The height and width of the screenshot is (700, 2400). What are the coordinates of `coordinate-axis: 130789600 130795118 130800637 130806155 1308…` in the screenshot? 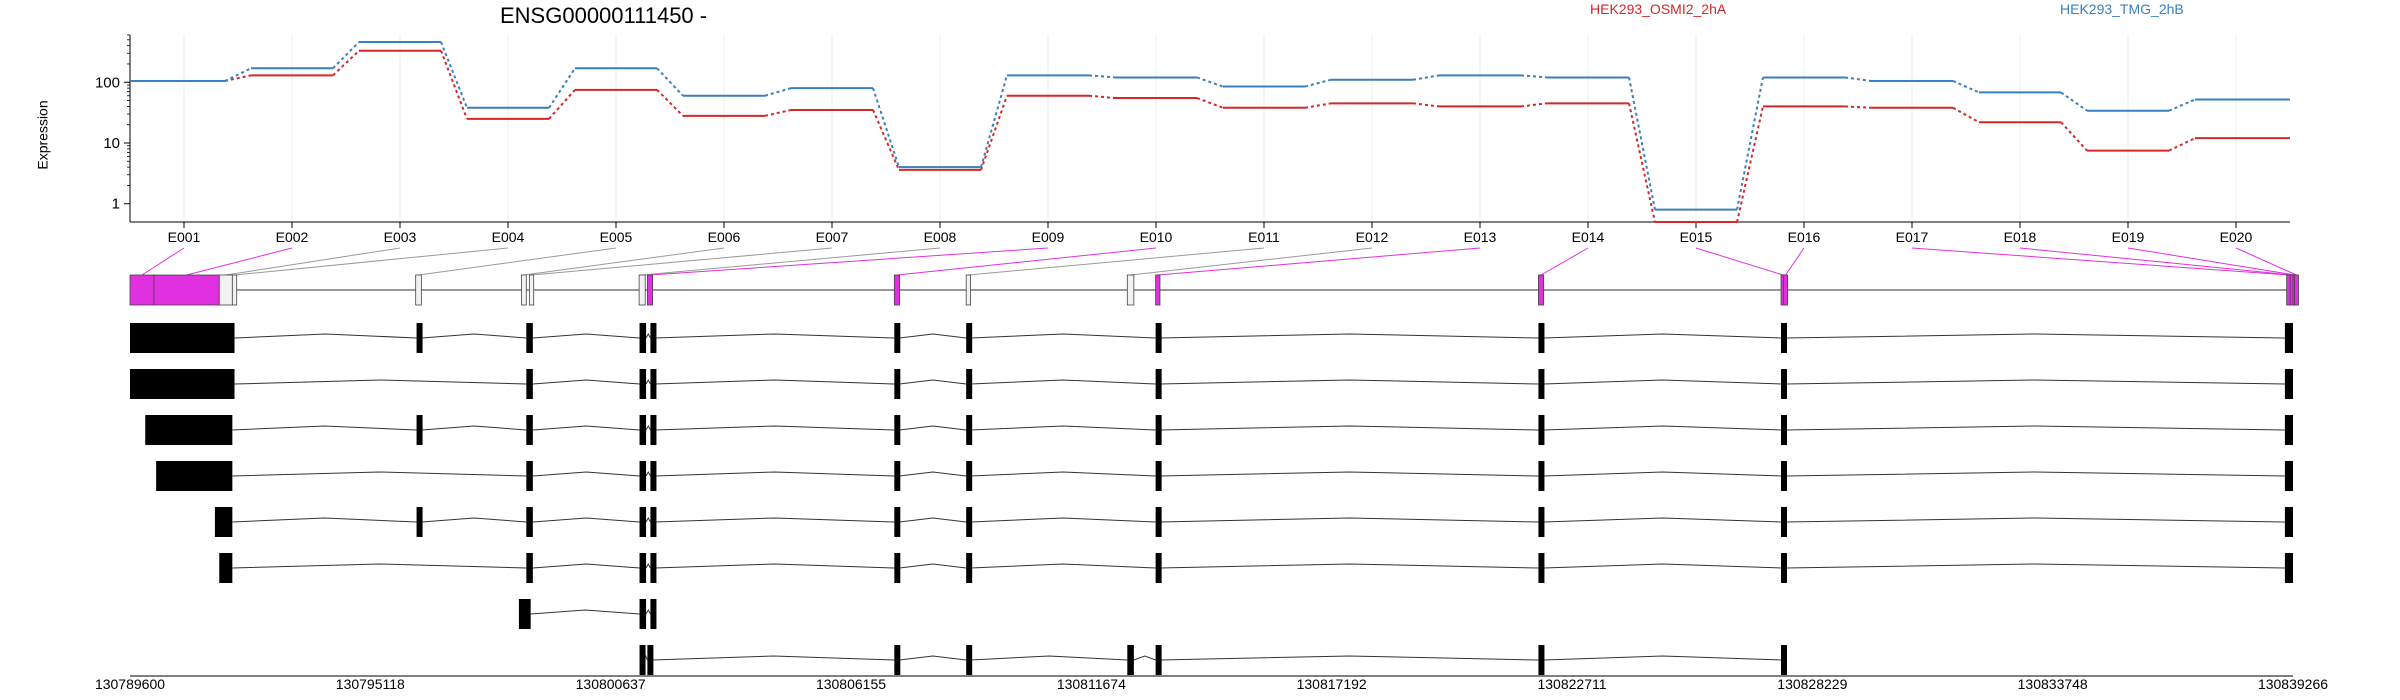 It's located at (1211, 683).